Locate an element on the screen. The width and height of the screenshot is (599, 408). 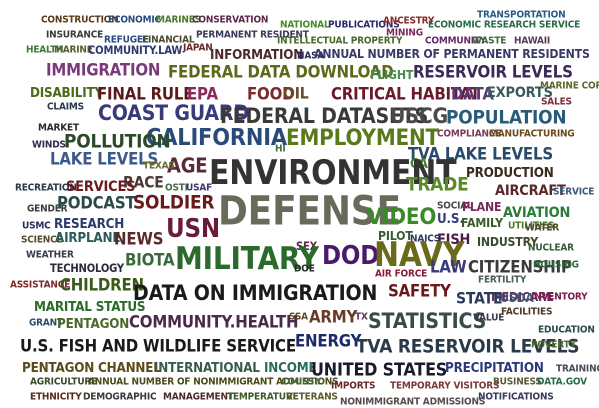
word-tva-lake-levels: TVA LAKE LEVELS is located at coordinates (480, 153).